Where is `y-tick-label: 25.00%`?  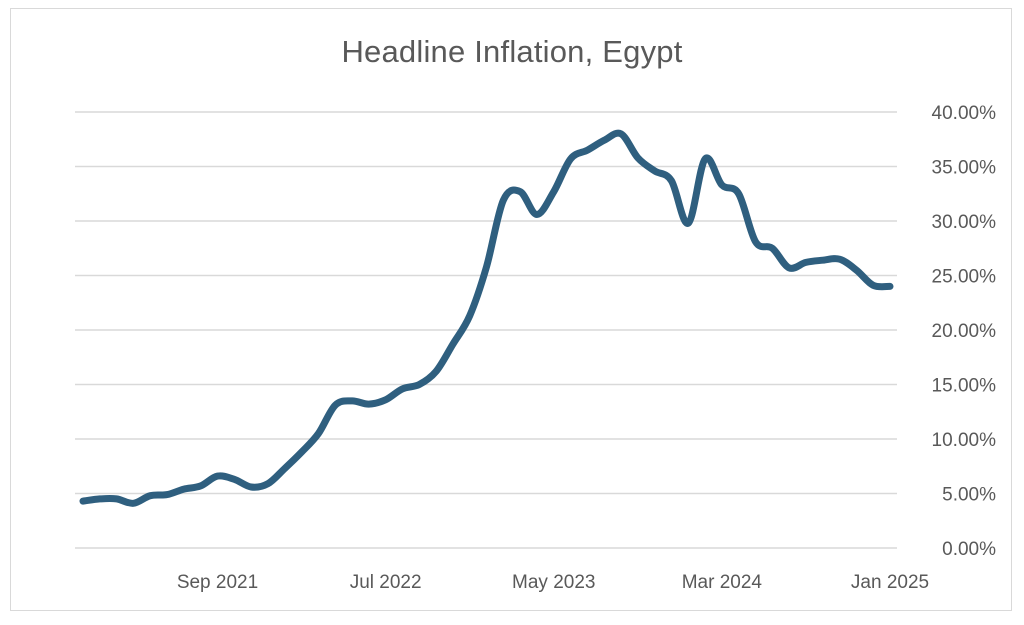 y-tick-label: 25.00% is located at coordinates (964, 277).